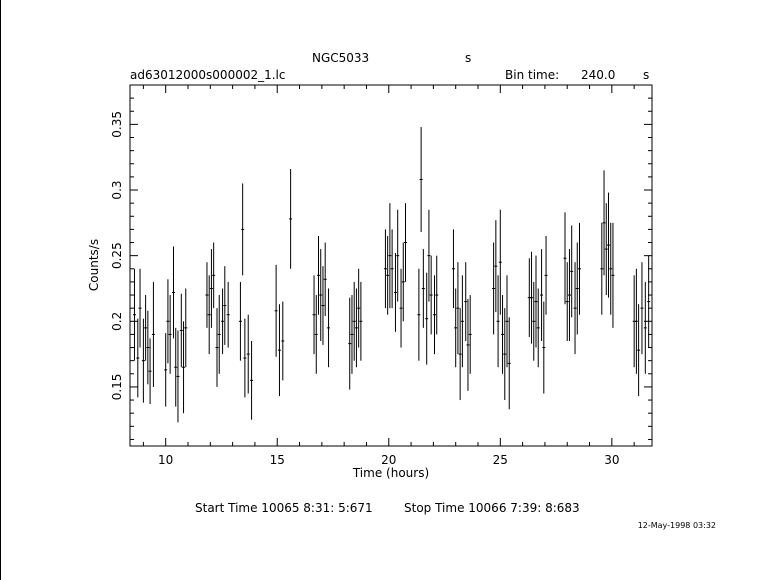 This screenshot has width=781, height=580. I want to click on y-axis-label: Counts/s, so click(94, 265).